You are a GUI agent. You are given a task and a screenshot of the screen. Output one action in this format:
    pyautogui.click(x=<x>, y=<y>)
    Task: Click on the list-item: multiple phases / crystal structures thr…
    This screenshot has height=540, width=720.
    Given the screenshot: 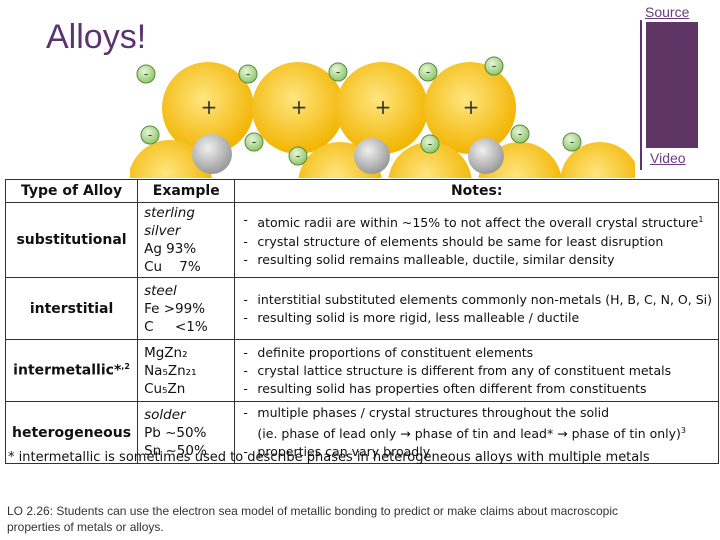 What is the action you would take?
    pyautogui.click(x=476, y=413)
    